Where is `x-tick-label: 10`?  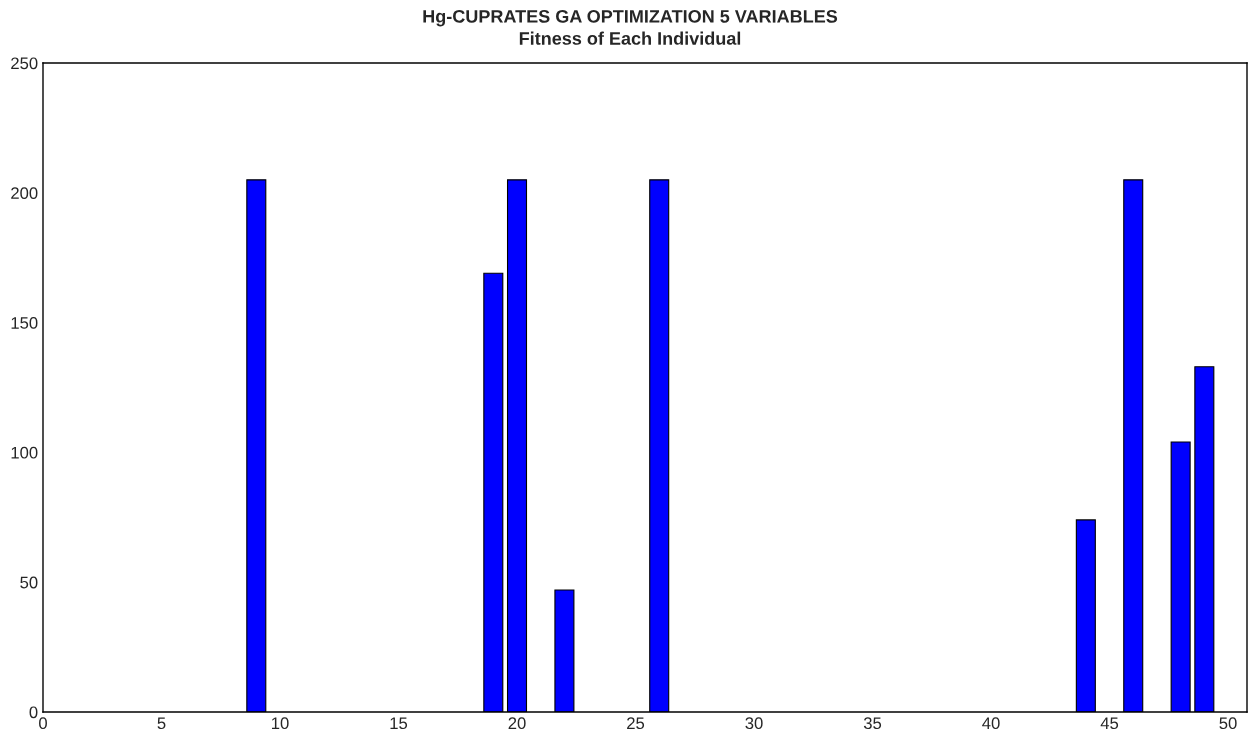
x-tick-label: 10 is located at coordinates (280, 723).